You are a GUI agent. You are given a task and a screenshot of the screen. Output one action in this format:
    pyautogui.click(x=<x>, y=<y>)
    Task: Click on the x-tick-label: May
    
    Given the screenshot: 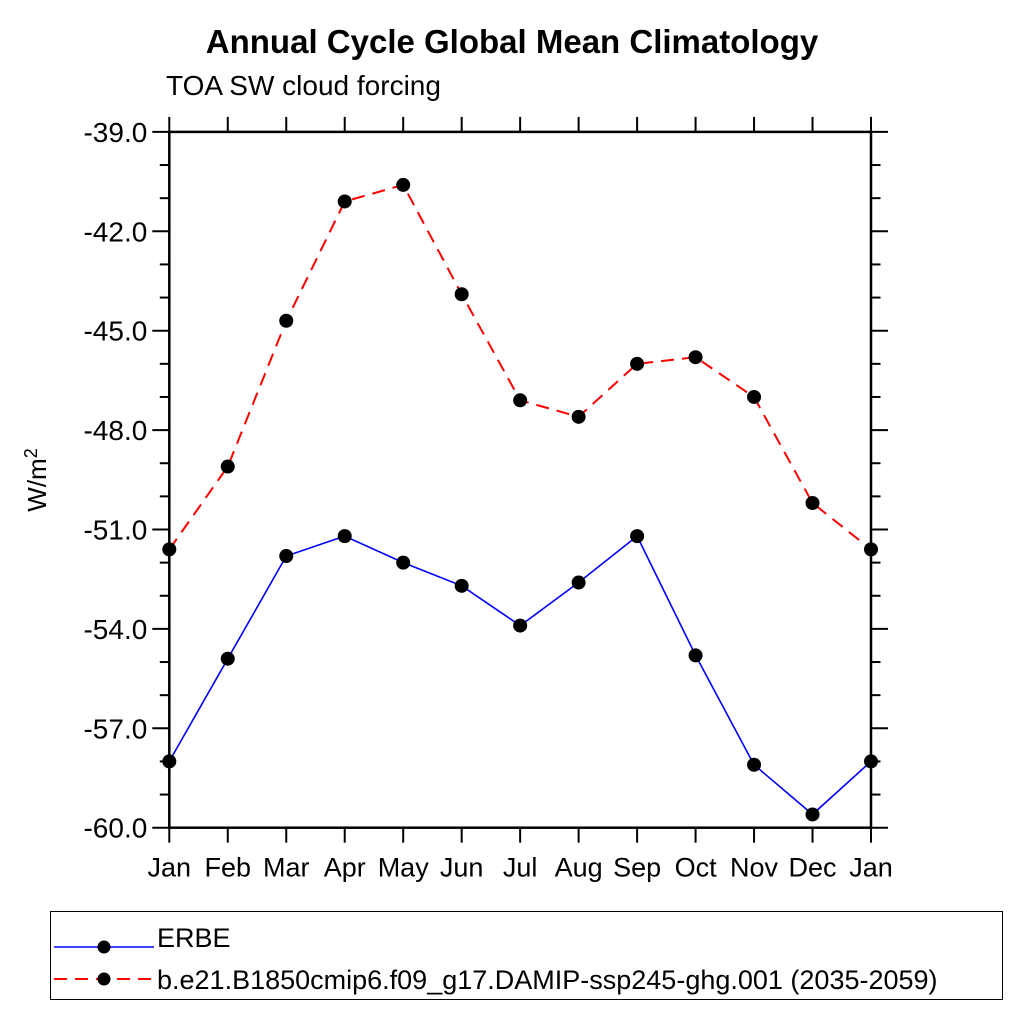 What is the action you would take?
    pyautogui.click(x=404, y=868)
    